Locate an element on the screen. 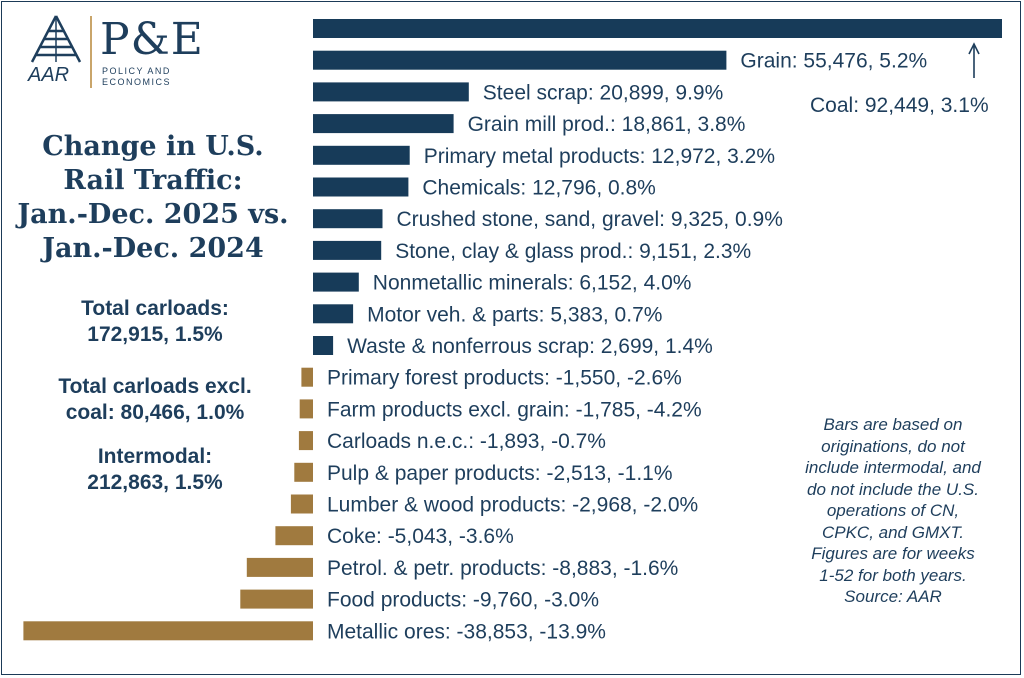  bar-steel-scrap is located at coordinates (391, 92).